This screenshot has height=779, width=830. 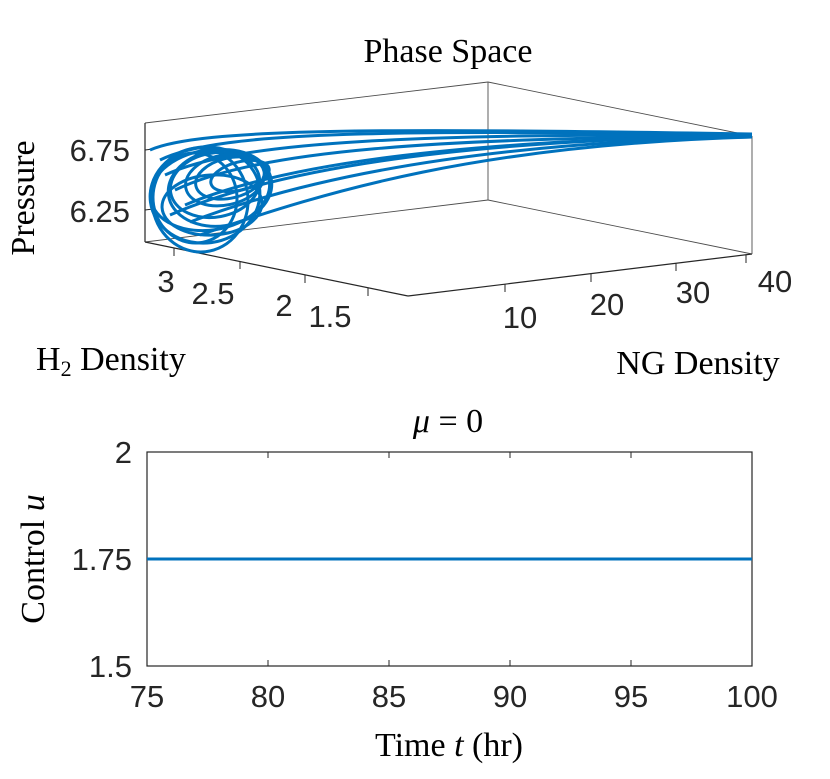 I want to click on control-x-axis-label: Time t (hr), so click(x=449, y=745).